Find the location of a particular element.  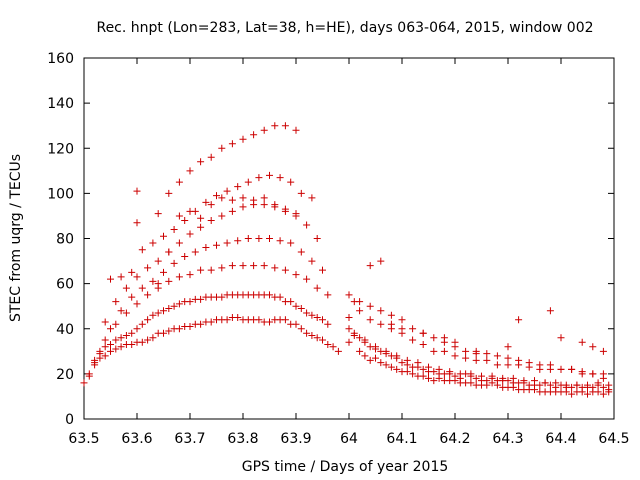

x-tick-label: 64 is located at coordinates (349, 439).